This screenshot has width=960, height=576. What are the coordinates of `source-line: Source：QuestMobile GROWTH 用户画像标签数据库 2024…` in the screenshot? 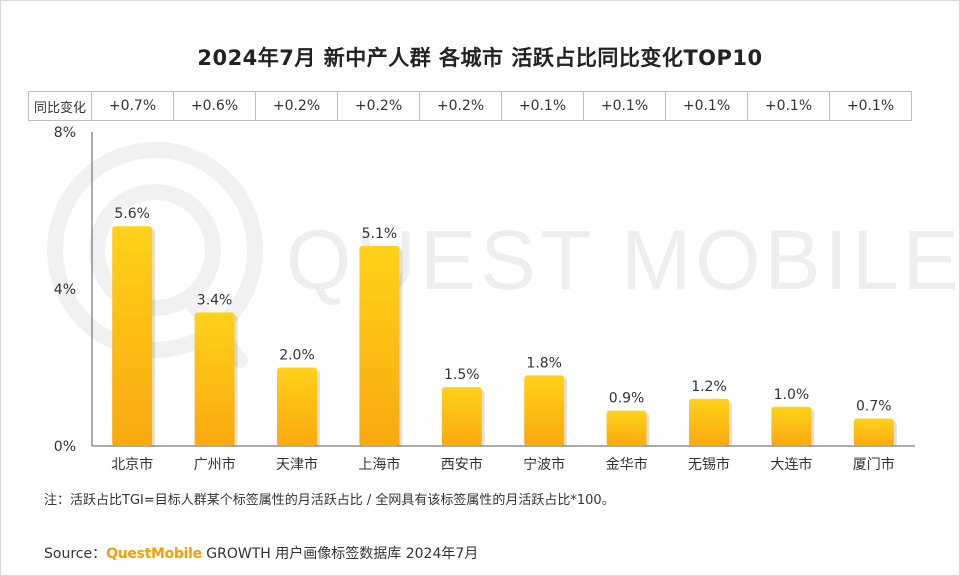 It's located at (261, 553).